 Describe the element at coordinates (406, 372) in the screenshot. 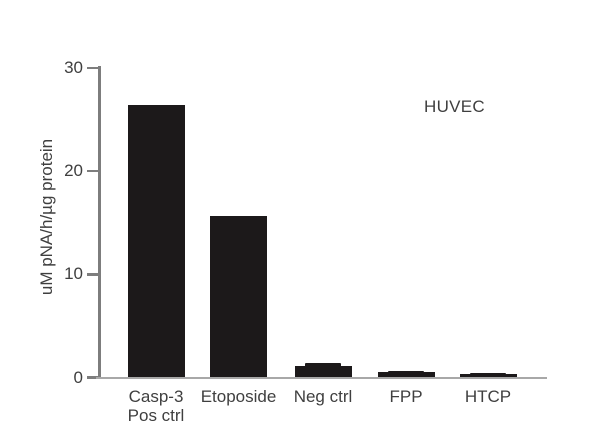

I see `error-cap-fpp` at that location.